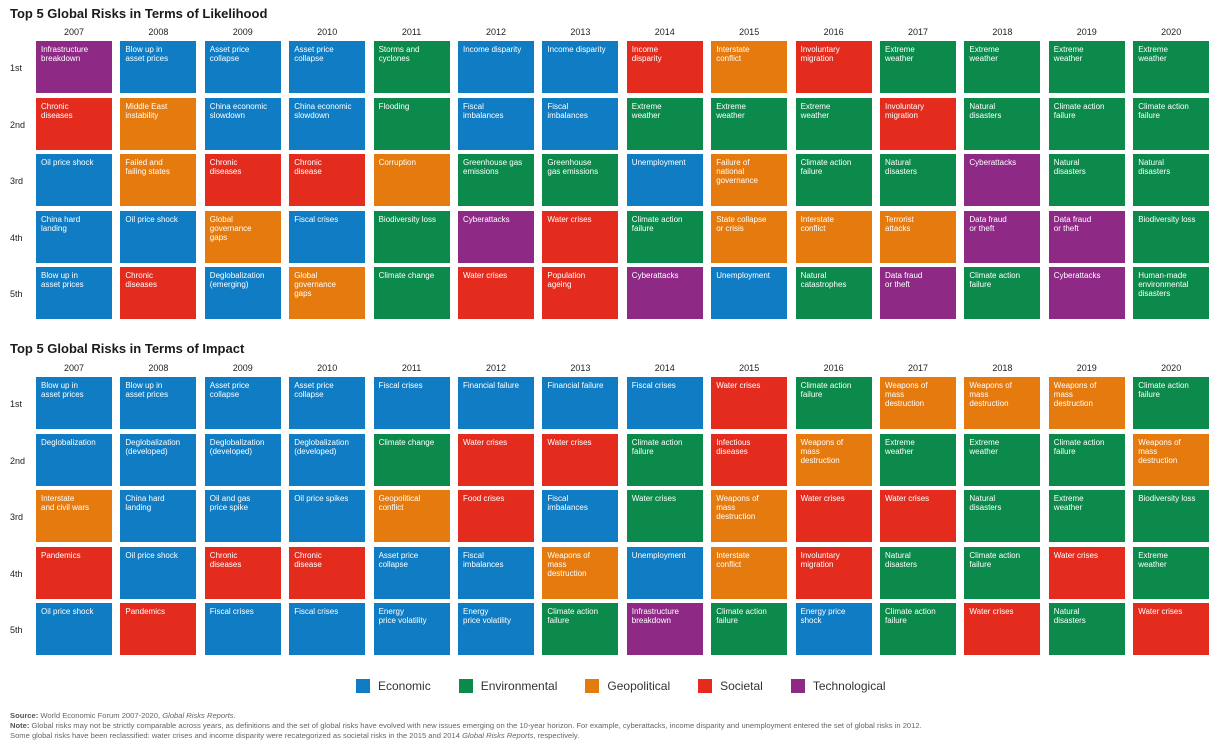 The width and height of the screenshot is (1216, 750). Describe the element at coordinates (74, 516) in the screenshot. I see `risk-cell: Interstate and civil wars` at that location.